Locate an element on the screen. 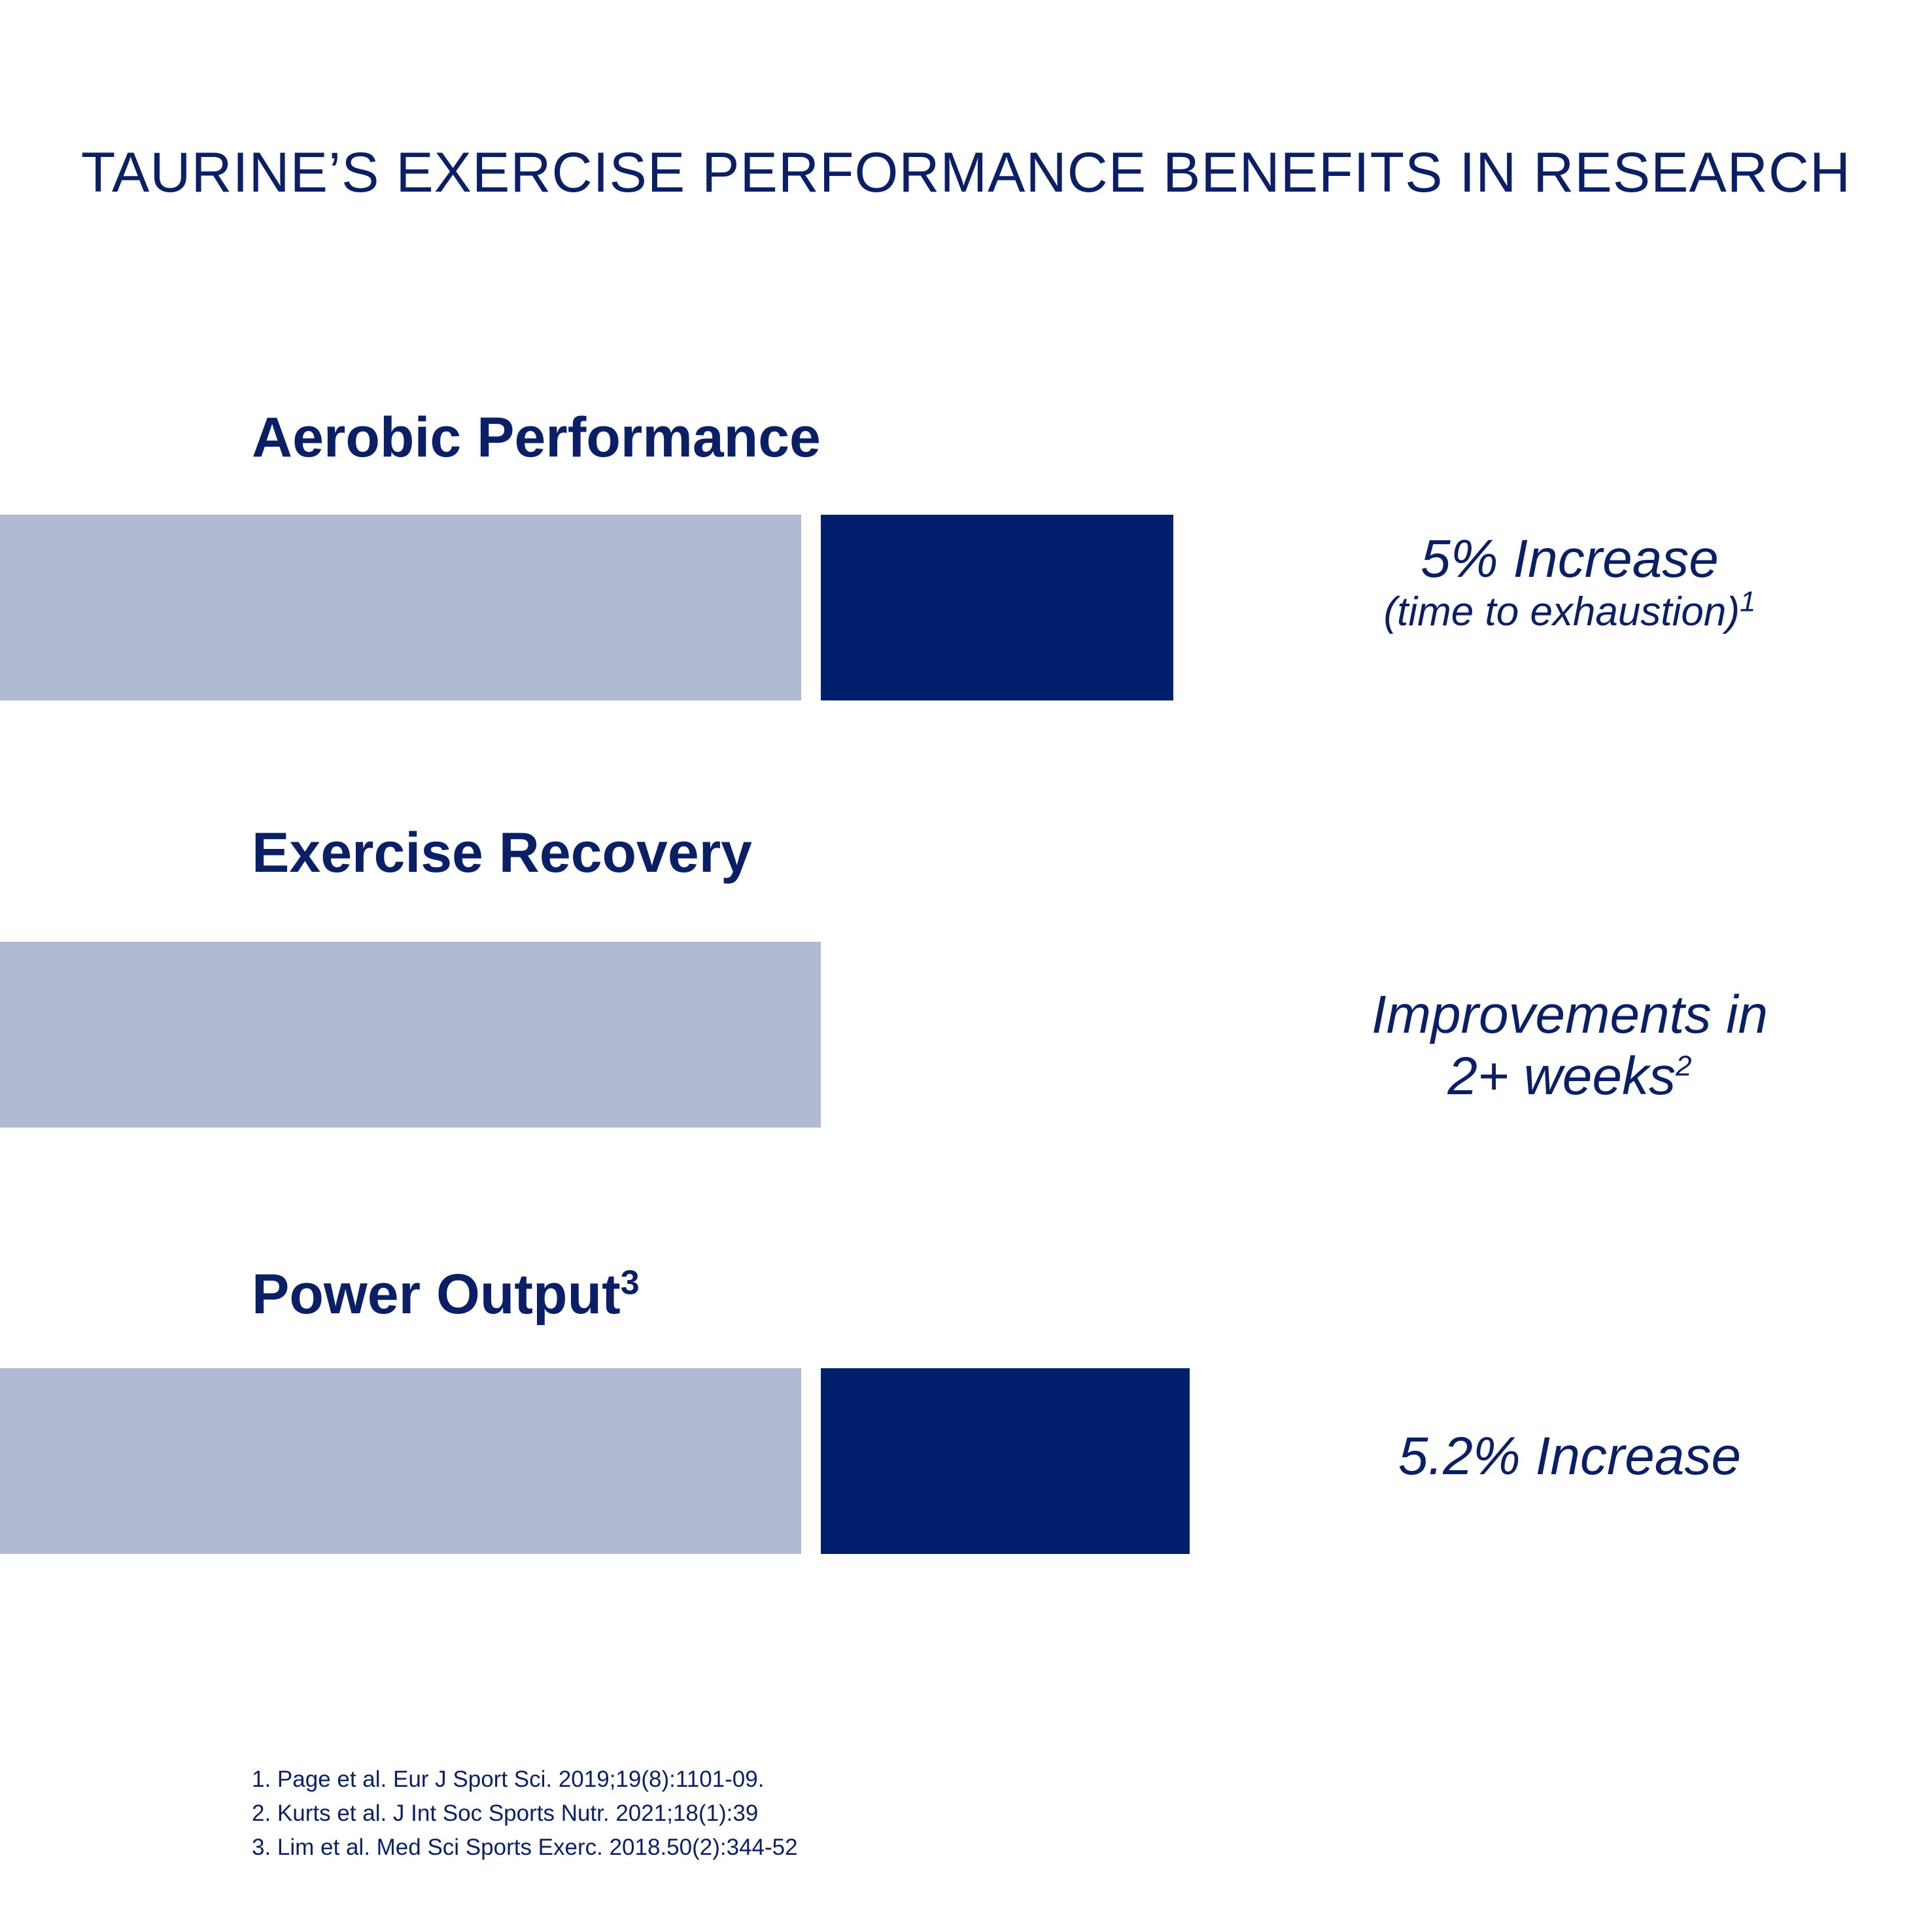 This screenshot has width=1932, height=1932. annotation-recovery-line2-wrap: 2+ weeks2 is located at coordinates (1570, 1076).